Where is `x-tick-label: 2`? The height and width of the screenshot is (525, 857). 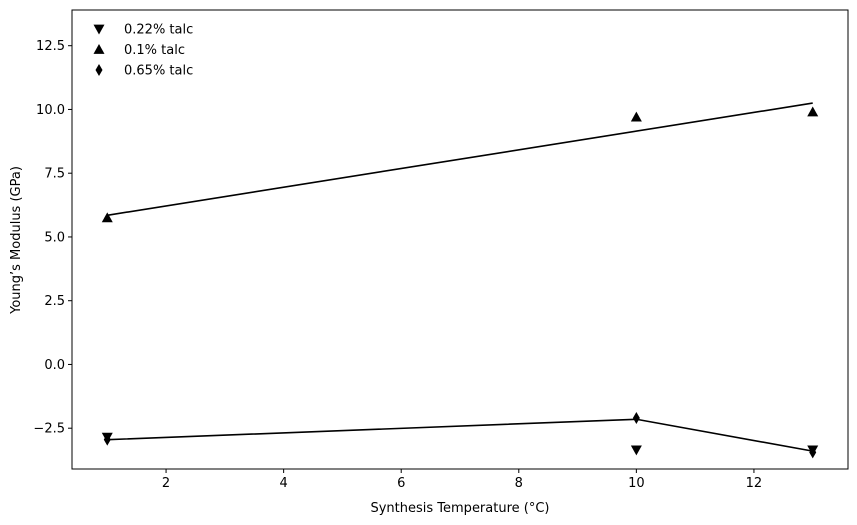 x-tick-label: 2 is located at coordinates (166, 483).